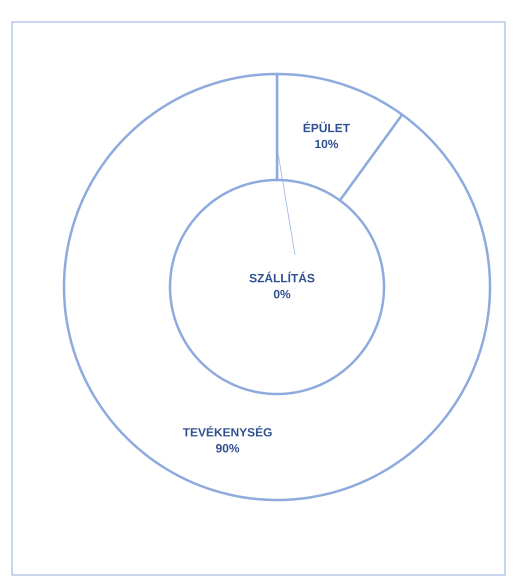 This screenshot has width=514, height=583. What do you see at coordinates (227, 431) in the screenshot?
I see `slice-label: TEVÉKENYSÉG` at bounding box center [227, 431].